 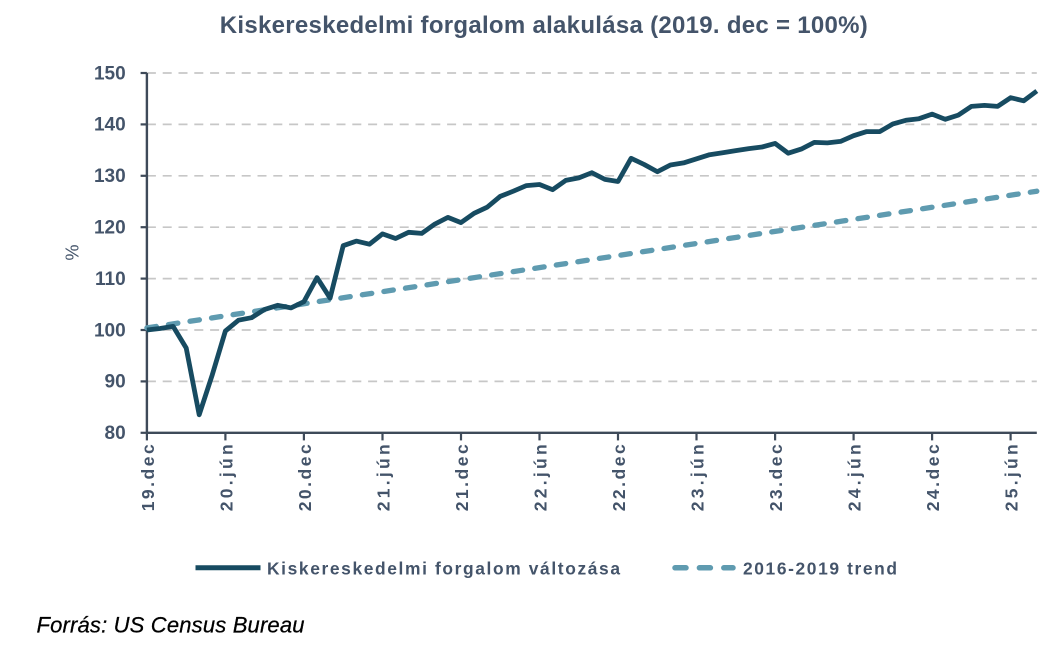 I want to click on svg-text: 22.dec, so click(x=619, y=477).